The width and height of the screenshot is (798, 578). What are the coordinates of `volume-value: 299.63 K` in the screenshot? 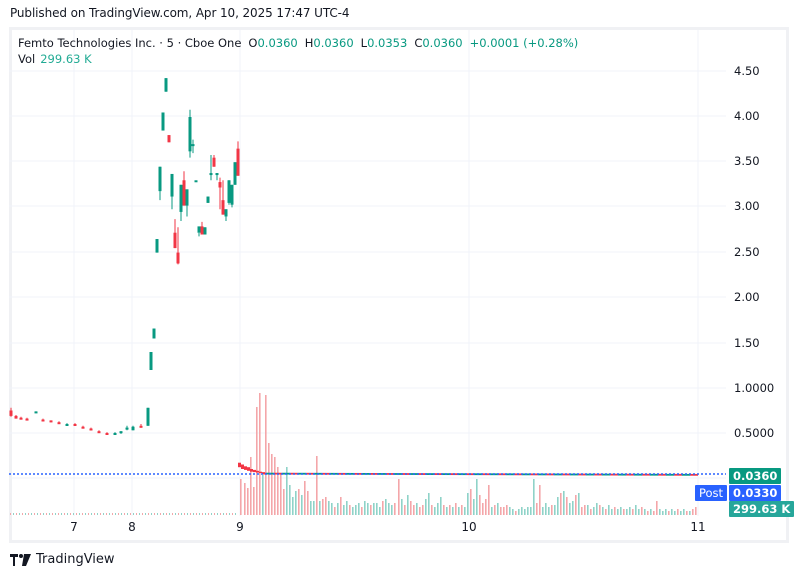 It's located at (66, 59).